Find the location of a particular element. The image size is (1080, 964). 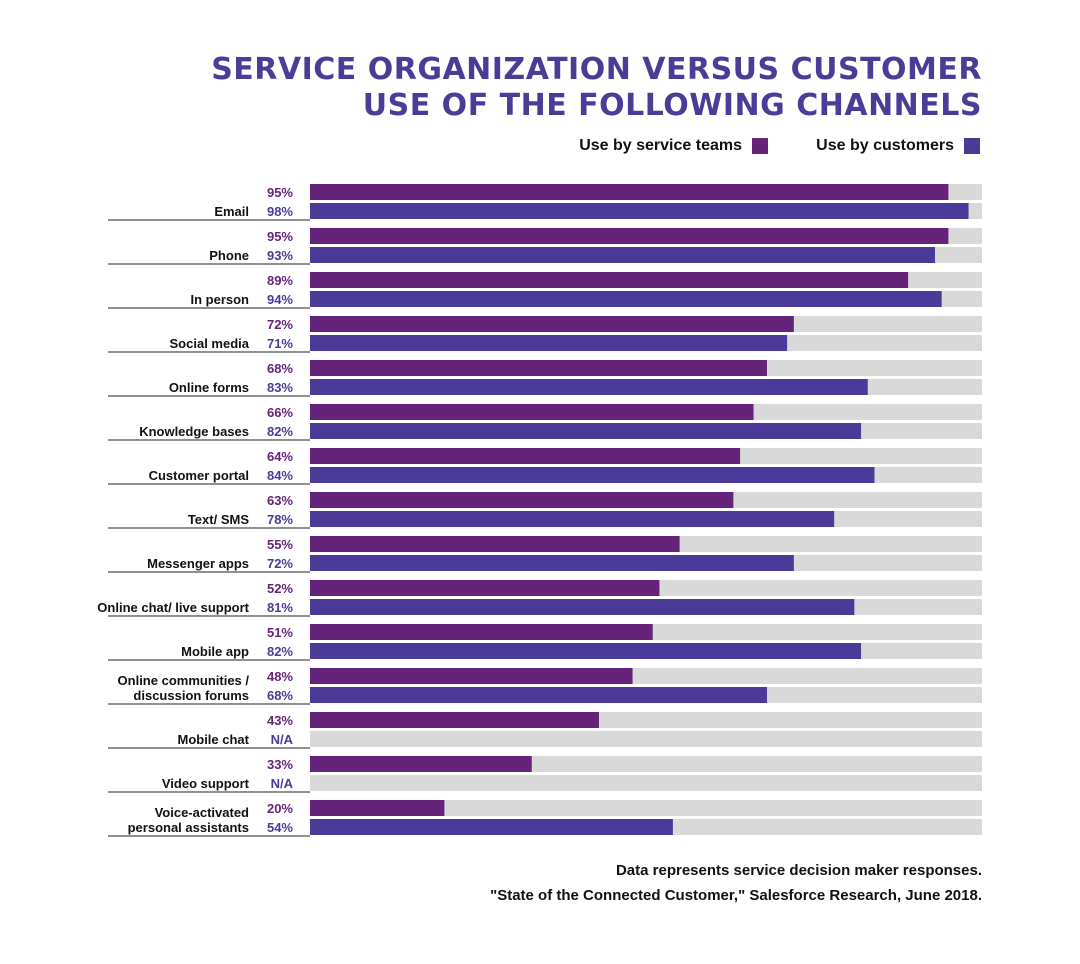

legend-item-service-teams: Use by service teams is located at coordinates (673, 146).